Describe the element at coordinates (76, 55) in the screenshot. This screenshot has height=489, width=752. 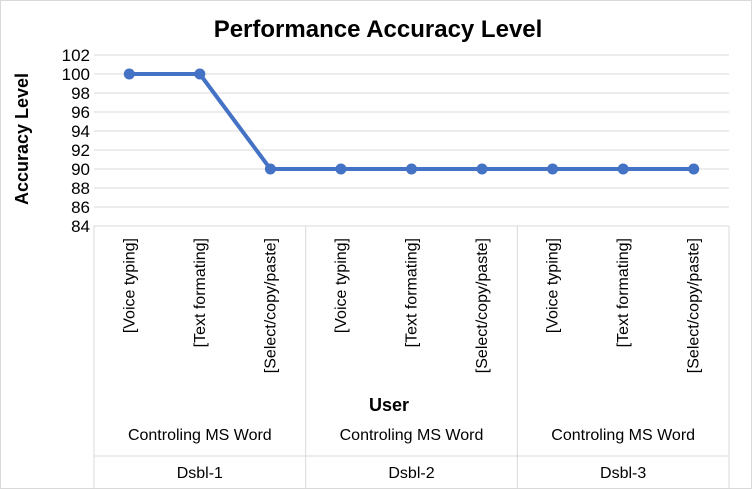
I see `y-tick-label: 102` at that location.